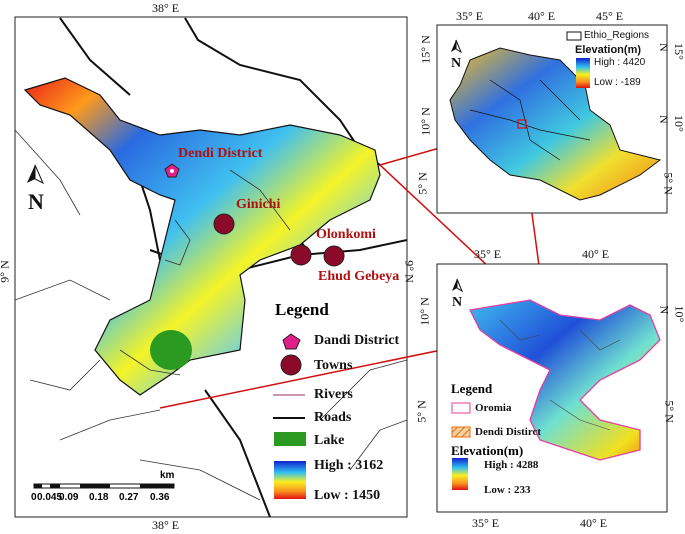 This screenshot has width=685, height=534. Describe the element at coordinates (34, 497) in the screenshot. I see `scale-label-0: 0` at that location.